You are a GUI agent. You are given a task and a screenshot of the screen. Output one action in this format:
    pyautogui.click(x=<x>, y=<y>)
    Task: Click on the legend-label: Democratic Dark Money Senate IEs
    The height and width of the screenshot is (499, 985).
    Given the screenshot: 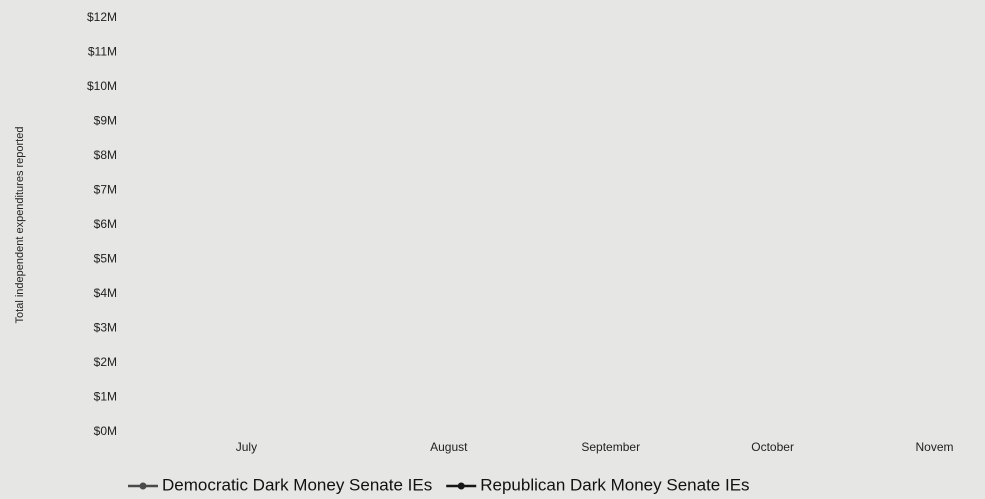 What is the action you would take?
    pyautogui.click(x=297, y=484)
    